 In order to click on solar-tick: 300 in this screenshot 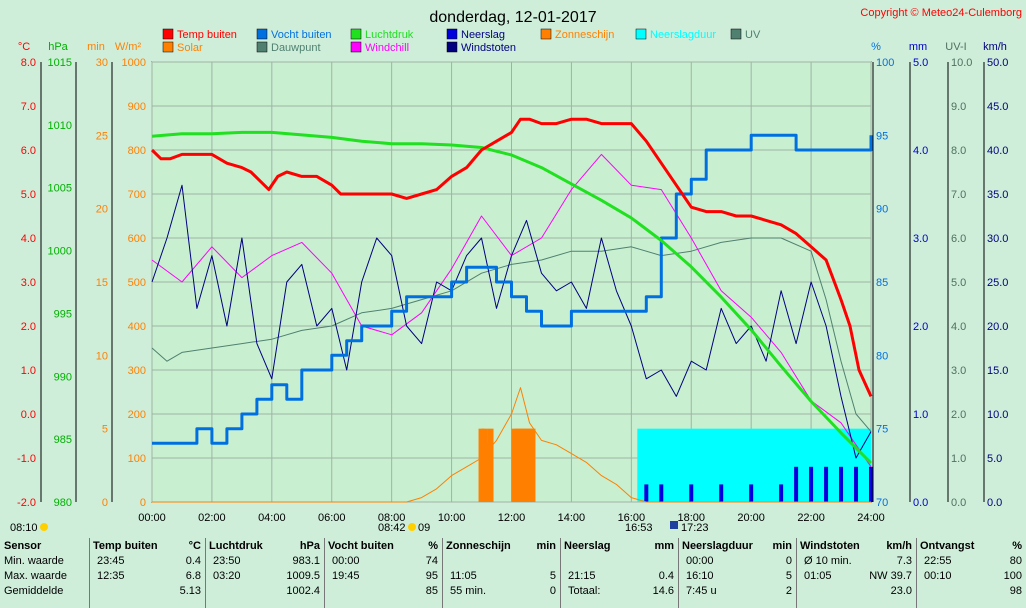, I will do `click(137, 371)`.